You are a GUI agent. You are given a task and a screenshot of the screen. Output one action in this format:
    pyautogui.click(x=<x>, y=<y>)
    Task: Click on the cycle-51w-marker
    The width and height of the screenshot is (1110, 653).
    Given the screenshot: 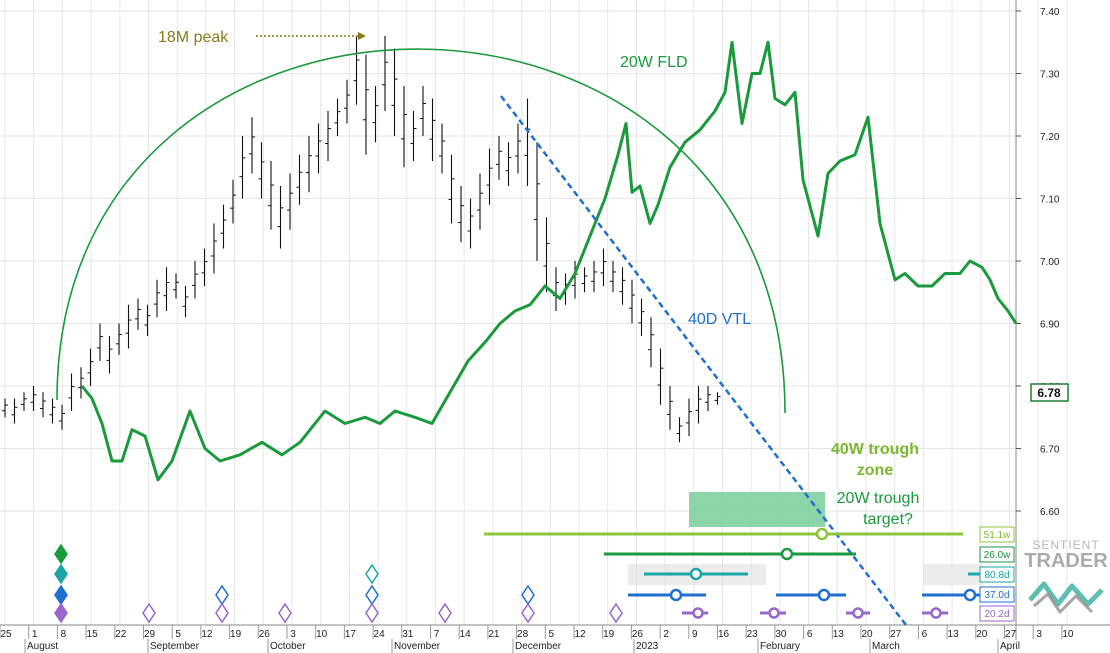 What is the action you would take?
    pyautogui.click(x=822, y=534)
    